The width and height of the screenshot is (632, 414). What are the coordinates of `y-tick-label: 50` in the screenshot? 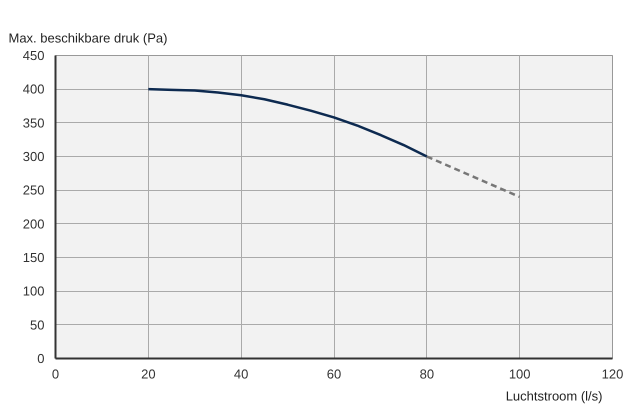 It's located at (37, 324).